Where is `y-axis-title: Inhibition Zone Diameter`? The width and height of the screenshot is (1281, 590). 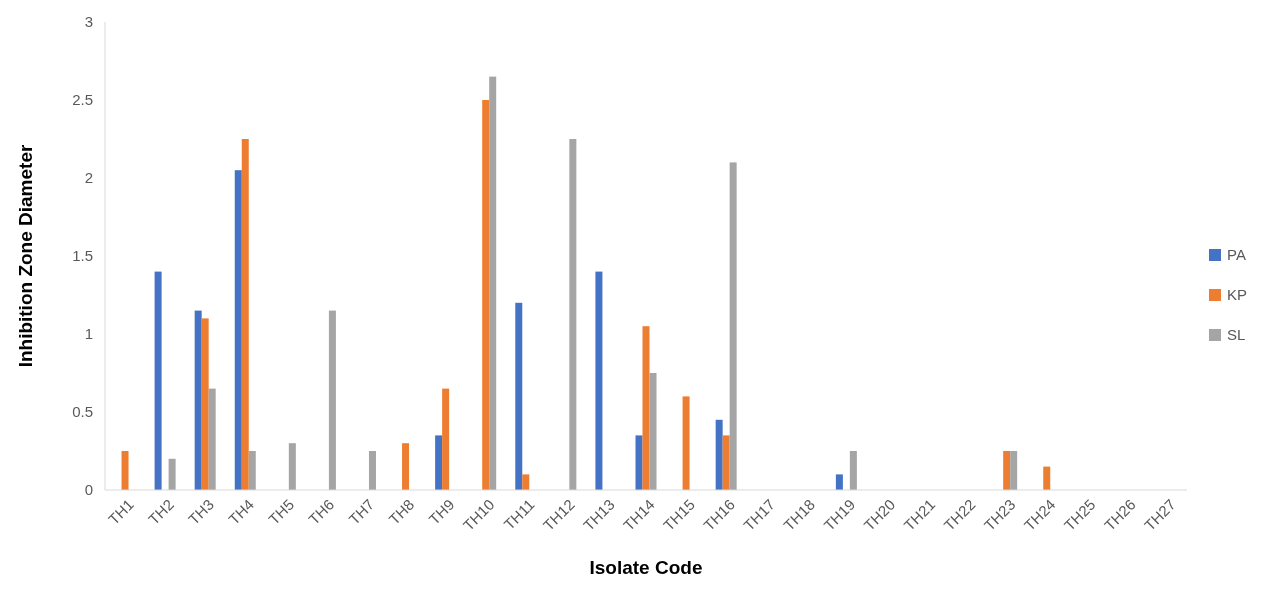
y-axis-title: Inhibition Zone Diameter is located at coordinates (25, 256).